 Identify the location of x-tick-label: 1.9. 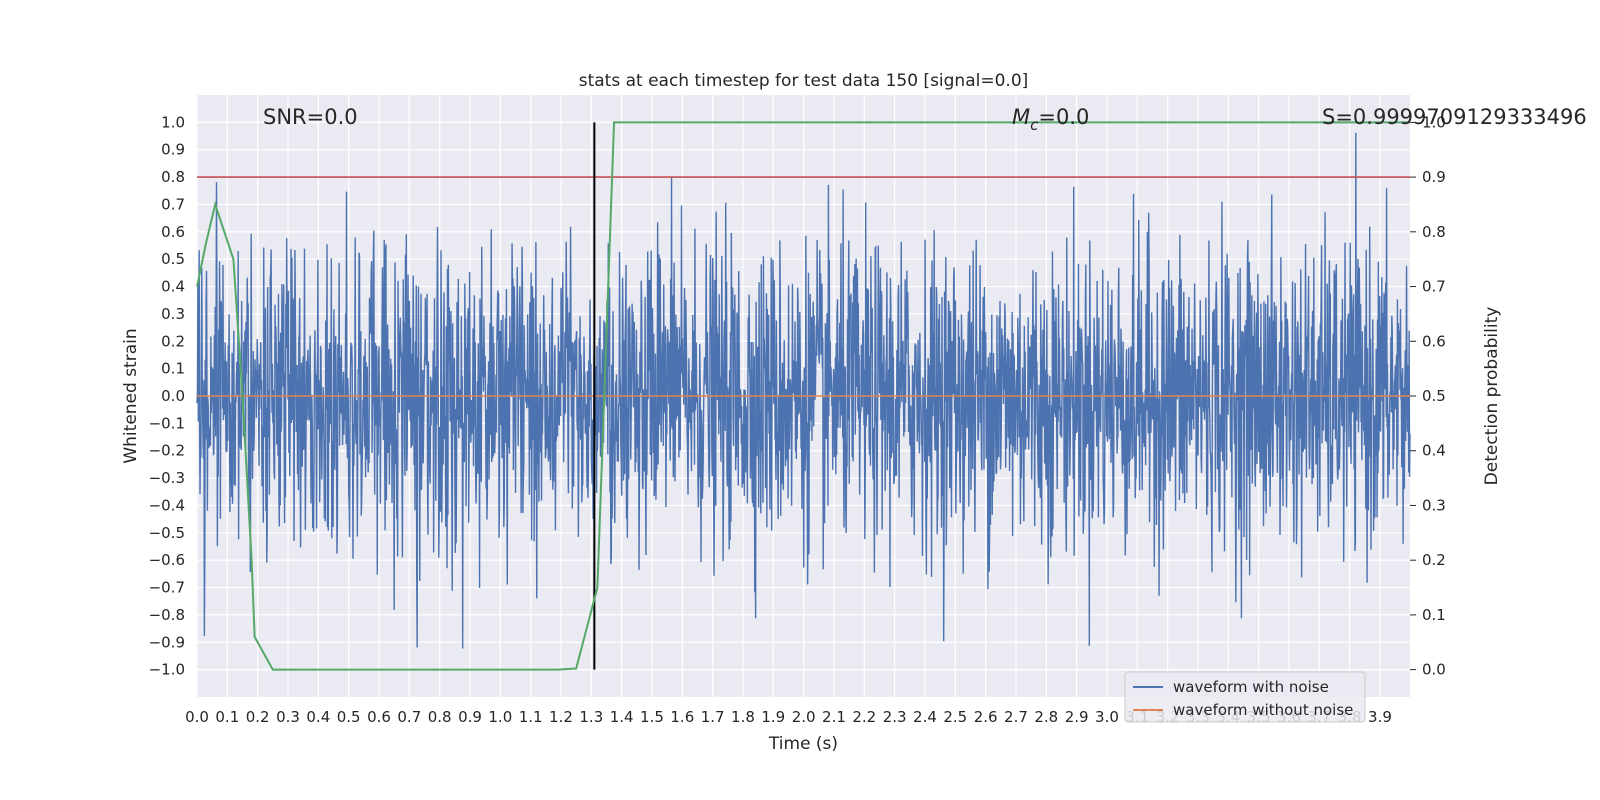
(773, 717).